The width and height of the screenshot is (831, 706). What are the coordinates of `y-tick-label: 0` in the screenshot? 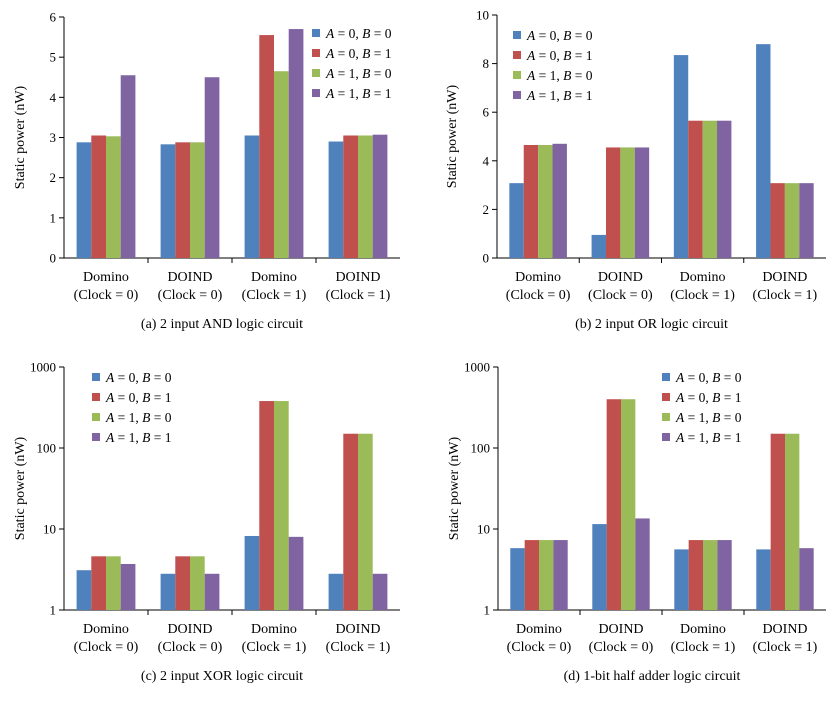 It's located at (53, 258).